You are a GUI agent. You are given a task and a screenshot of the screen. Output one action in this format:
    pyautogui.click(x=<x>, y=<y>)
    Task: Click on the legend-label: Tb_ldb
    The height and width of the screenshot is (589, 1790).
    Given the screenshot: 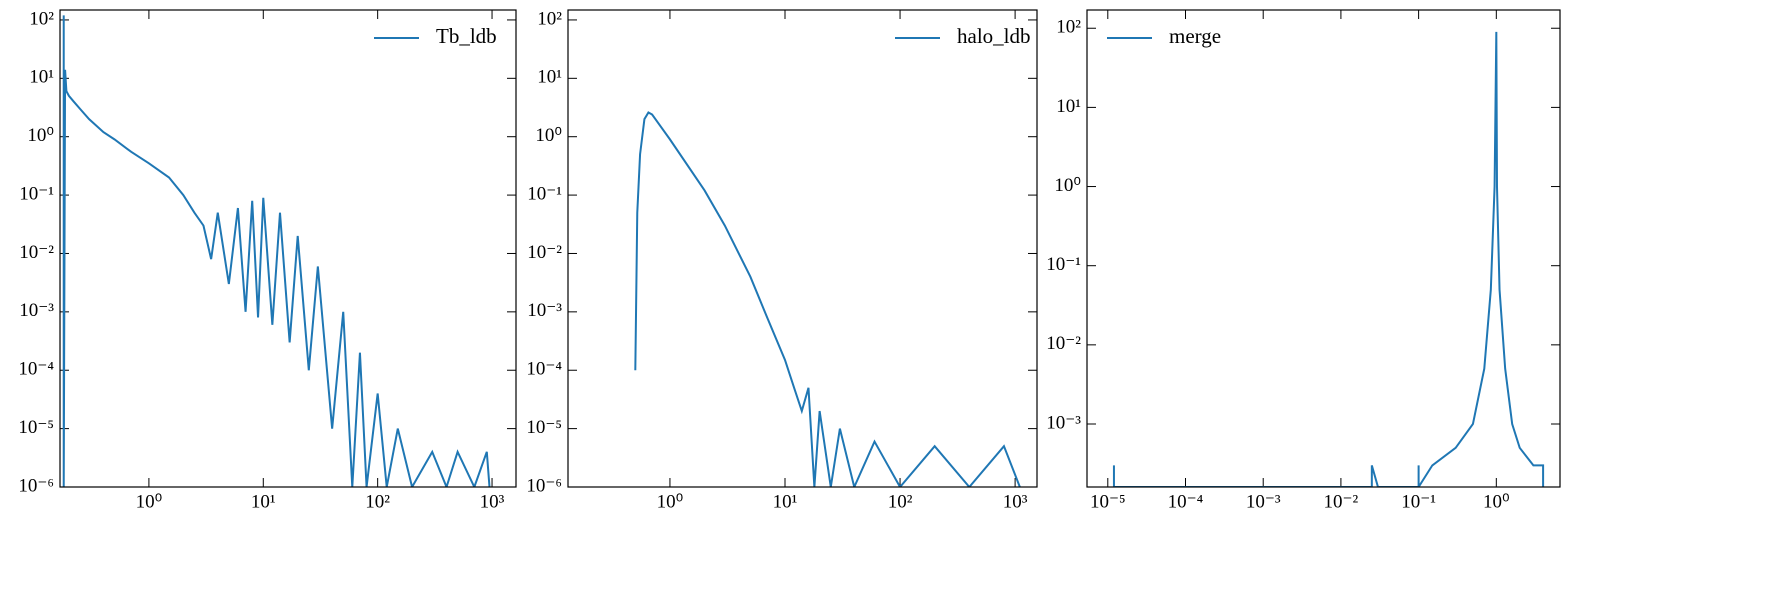 What is the action you would take?
    pyautogui.click(x=466, y=36)
    